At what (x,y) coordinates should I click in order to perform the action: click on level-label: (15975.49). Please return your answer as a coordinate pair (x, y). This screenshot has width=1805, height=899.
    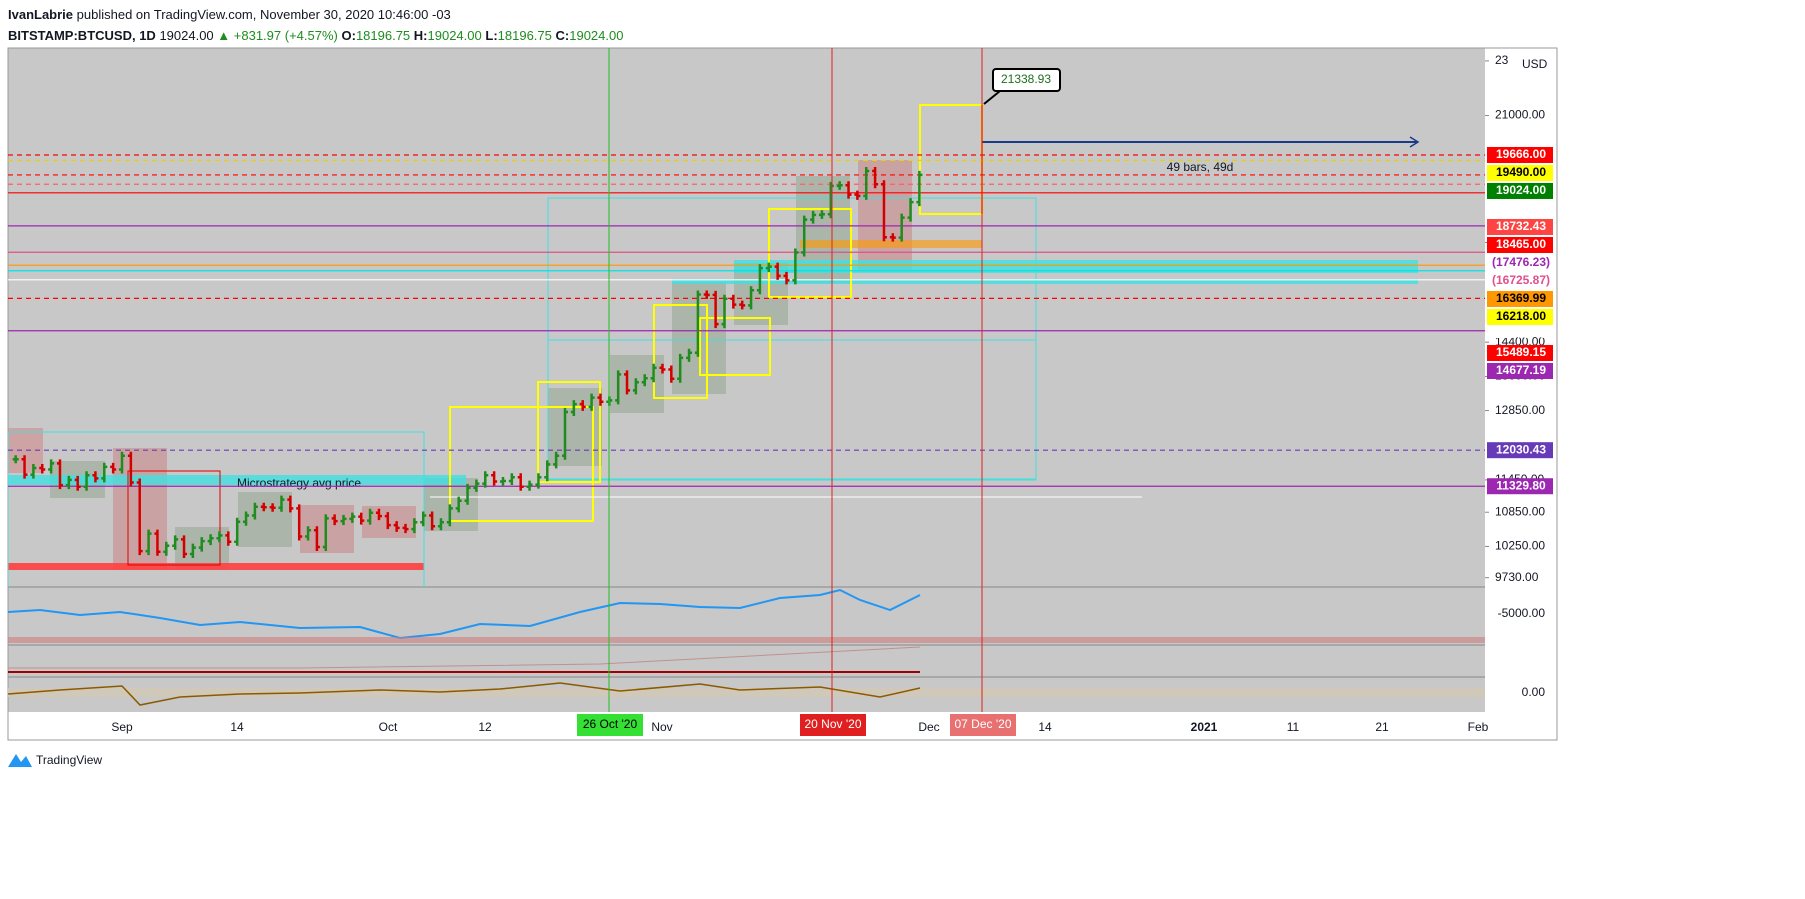
    Looking at the image, I should click on (1521, 334).